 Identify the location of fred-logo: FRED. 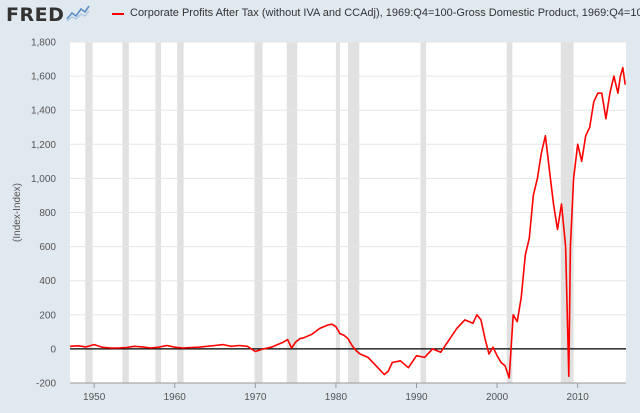
(35, 15).